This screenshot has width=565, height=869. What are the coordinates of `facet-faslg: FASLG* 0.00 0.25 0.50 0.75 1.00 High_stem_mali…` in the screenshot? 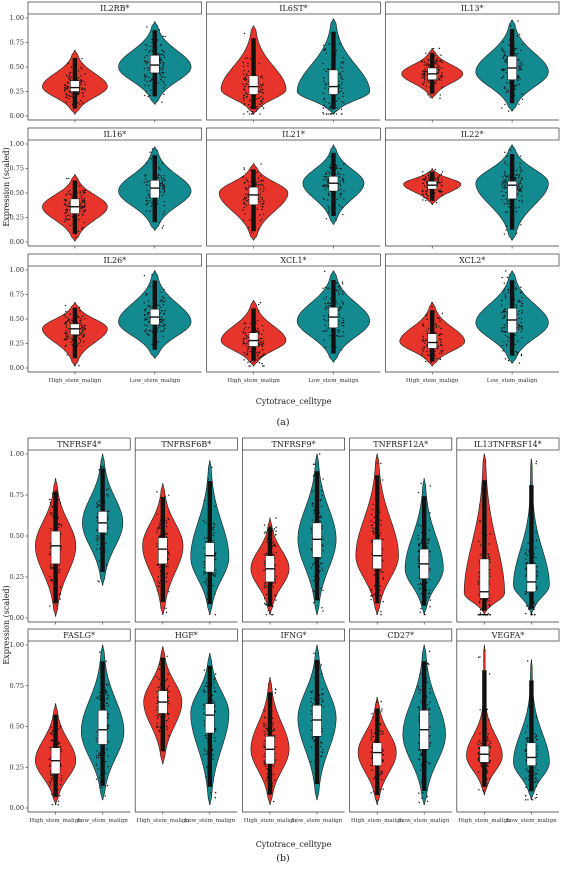 It's located at (70, 726).